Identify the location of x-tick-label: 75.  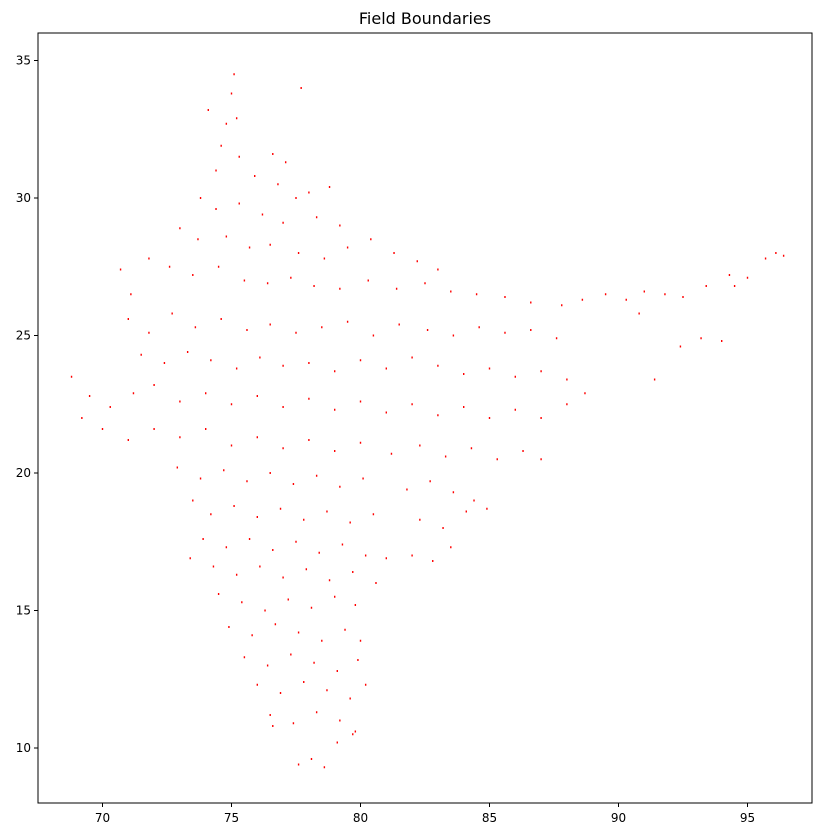
(231, 818).